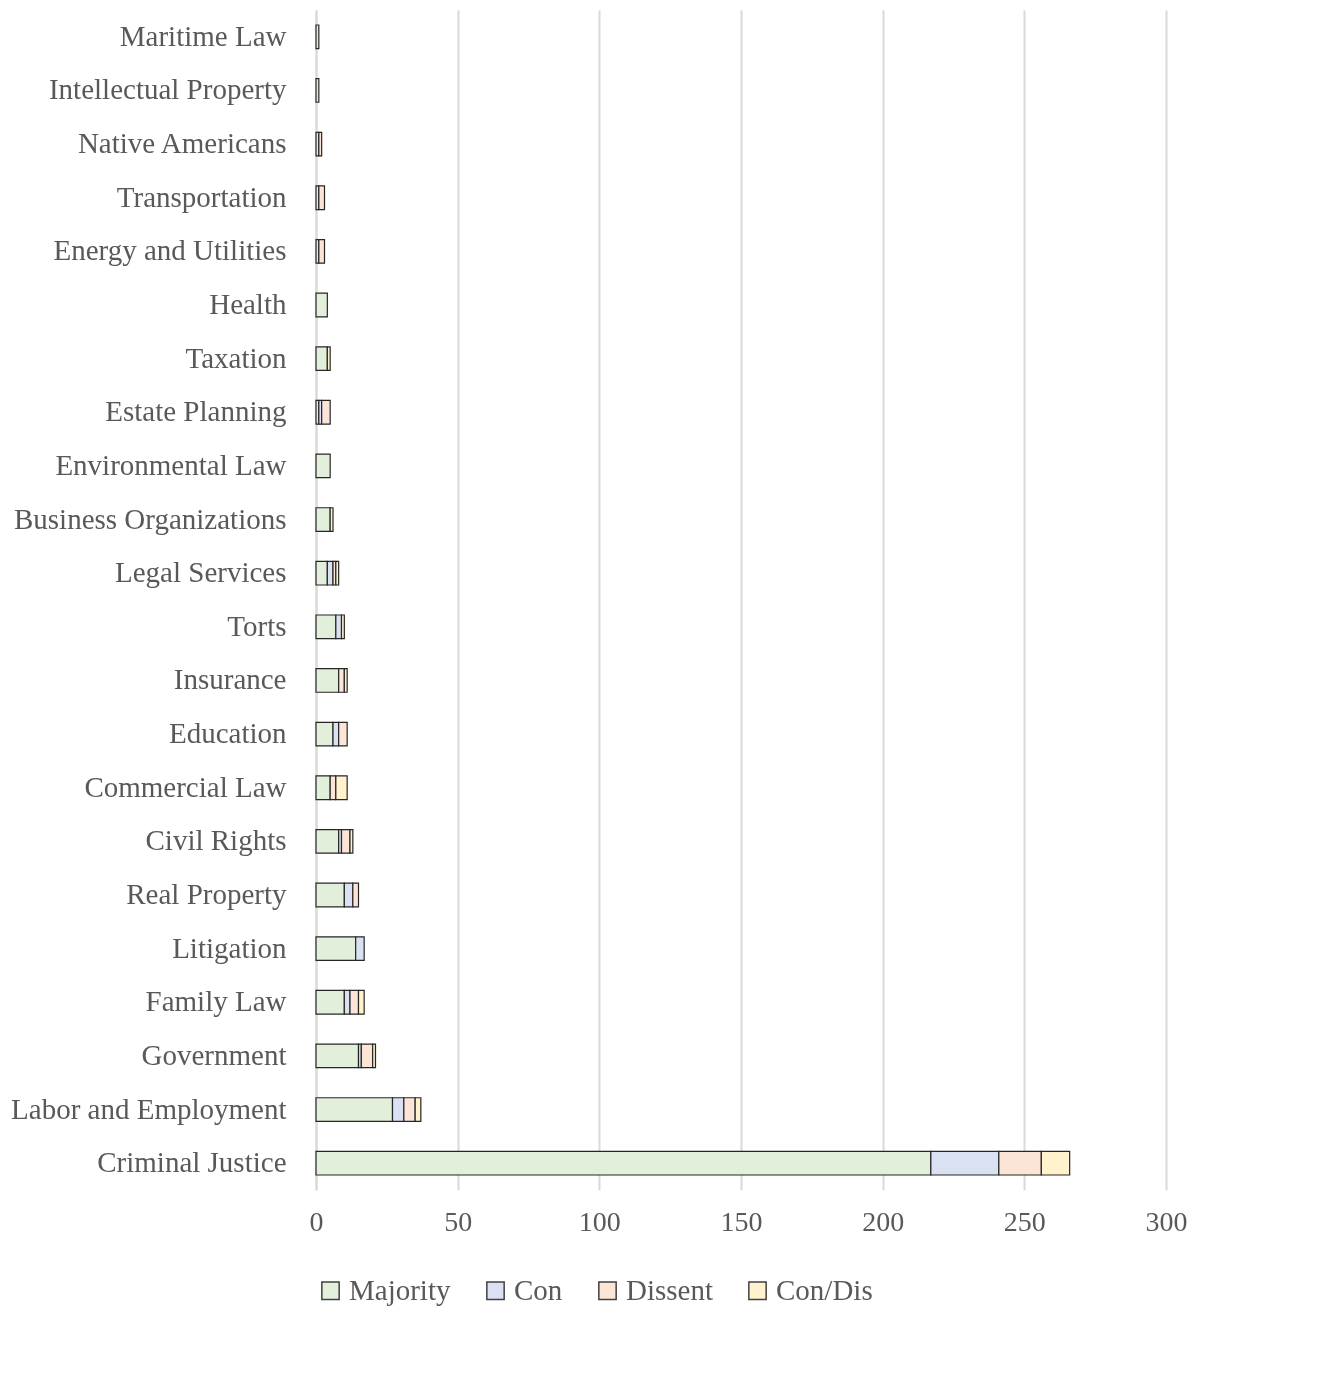 The height and width of the screenshot is (1374, 1338). What do you see at coordinates (203, 35) in the screenshot?
I see `y-tick-label: Maritime Law` at bounding box center [203, 35].